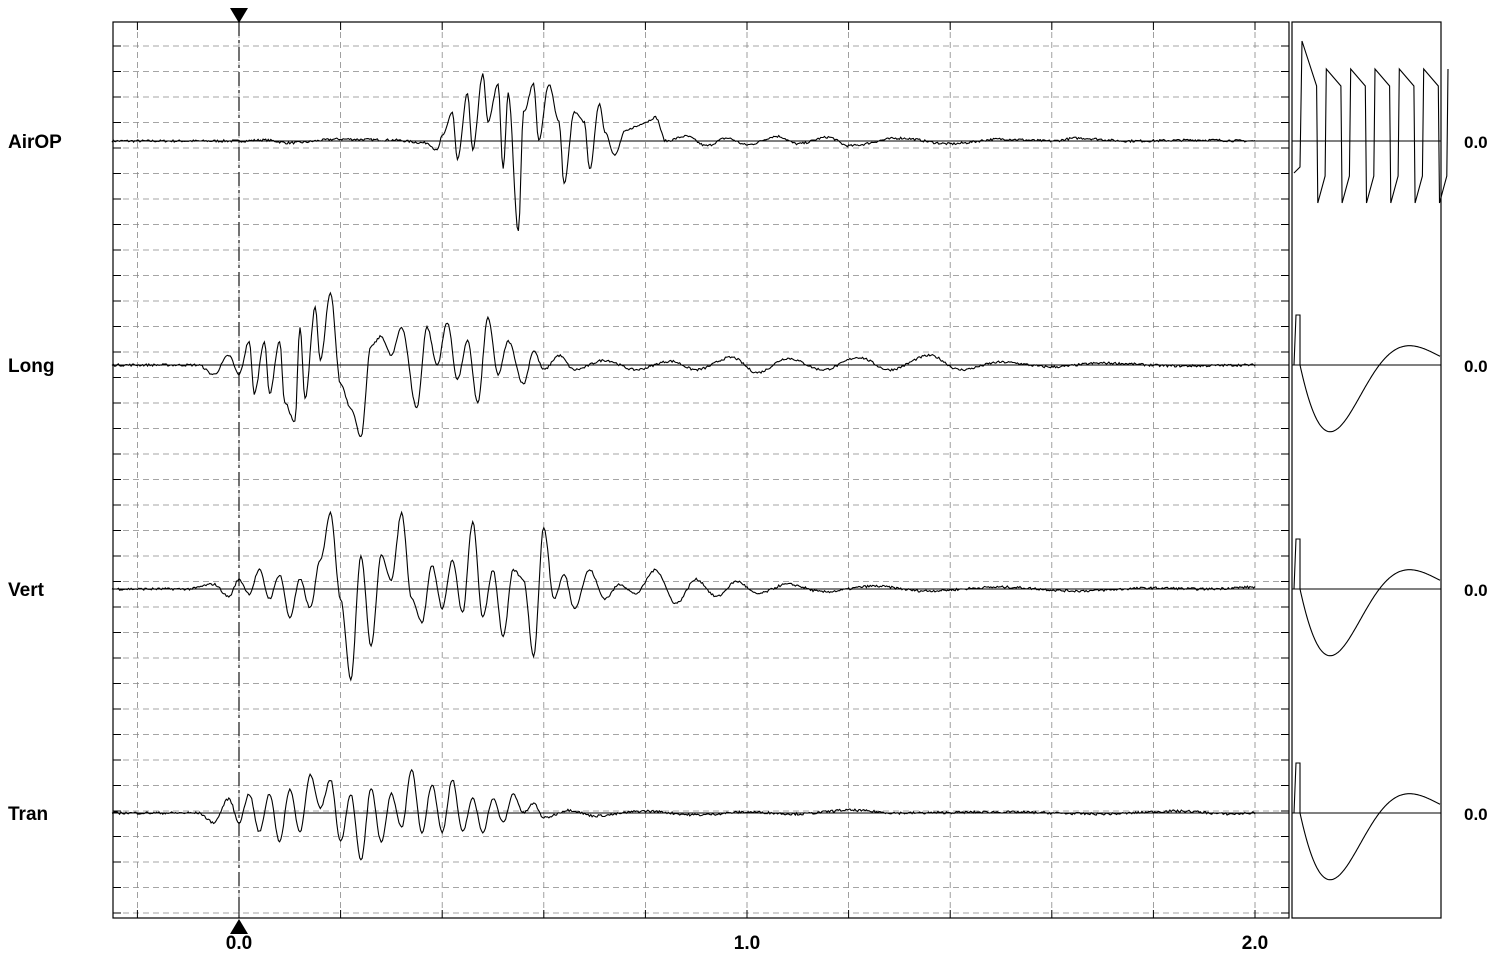 This screenshot has height=955, width=1501. Describe the element at coordinates (1255, 943) in the screenshot. I see `x-tick-label: 2.0` at that location.